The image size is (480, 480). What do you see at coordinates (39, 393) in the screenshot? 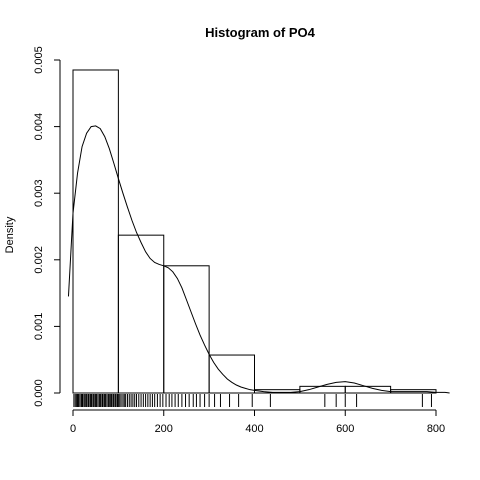
I see `y-tick-label: 0.000` at bounding box center [39, 393].